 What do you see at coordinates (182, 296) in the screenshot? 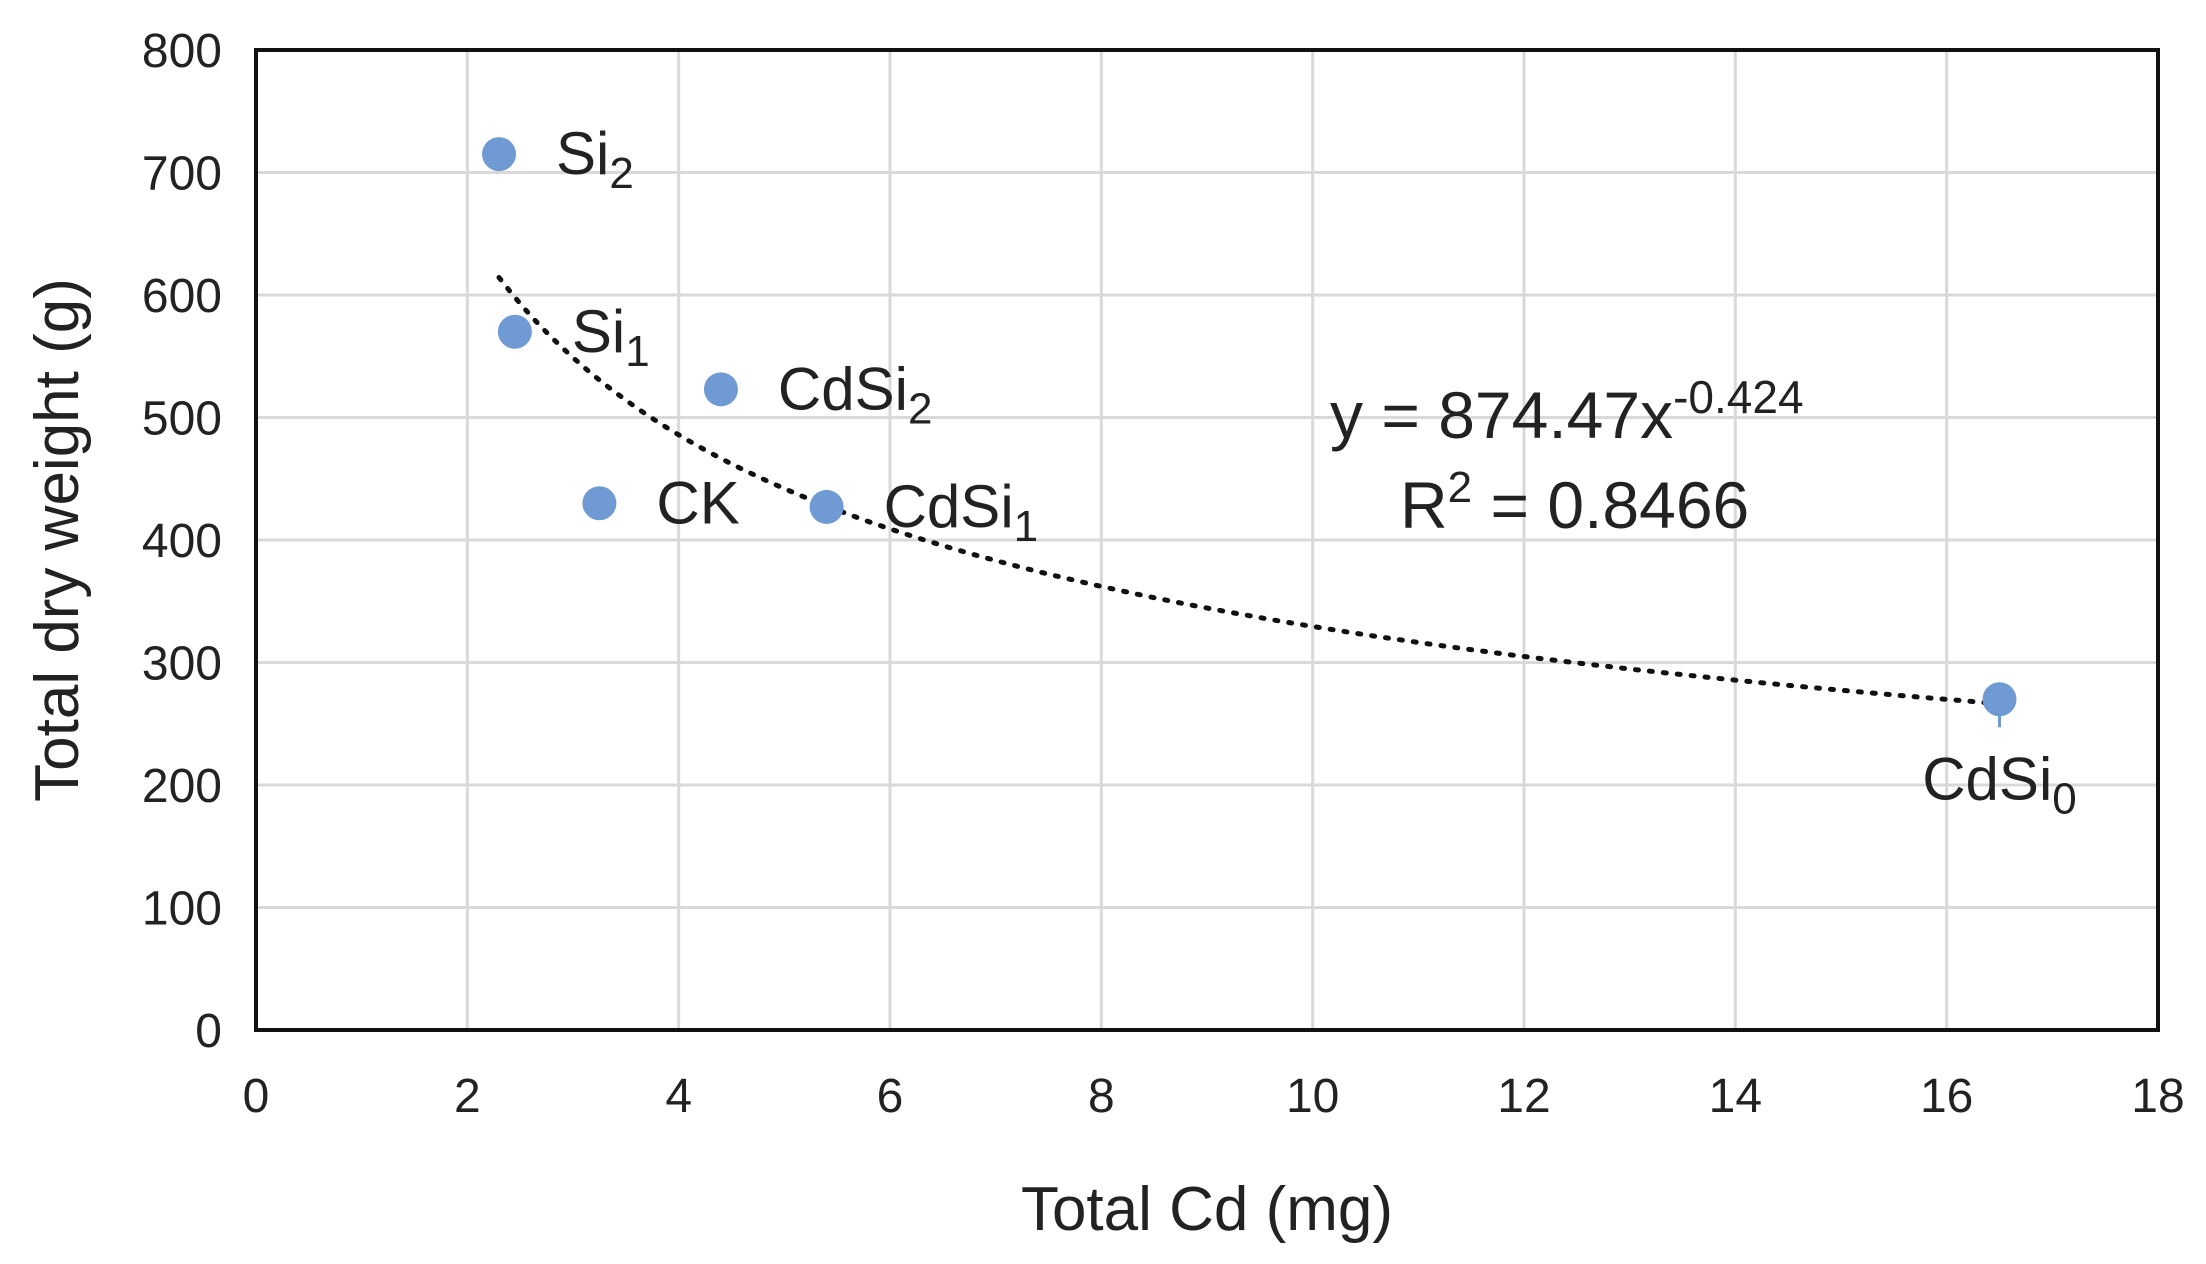
I see `y-tick-label: 600` at bounding box center [182, 296].